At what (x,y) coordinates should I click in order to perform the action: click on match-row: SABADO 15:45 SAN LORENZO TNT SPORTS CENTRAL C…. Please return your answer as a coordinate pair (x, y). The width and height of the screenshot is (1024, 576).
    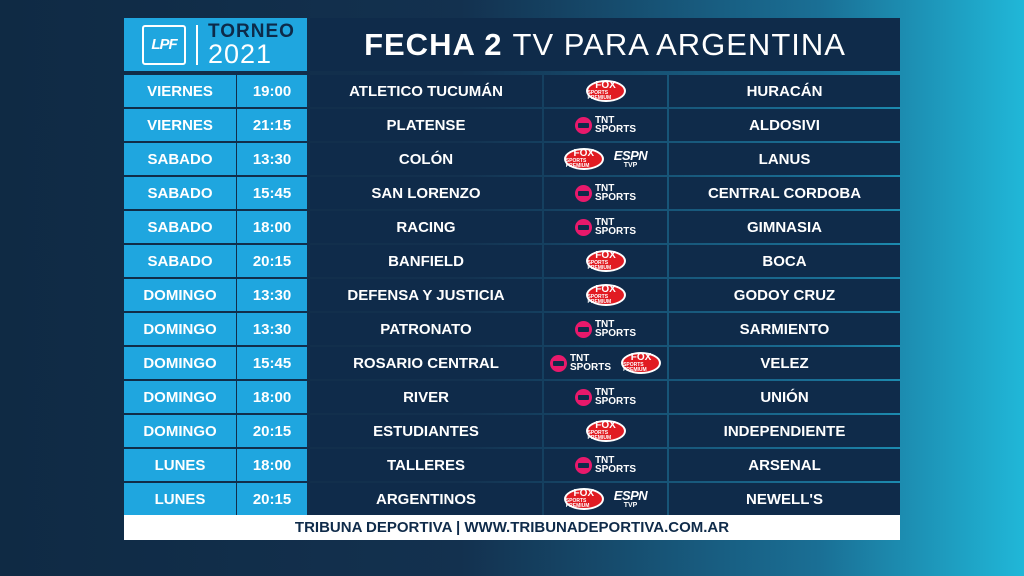
    Looking at the image, I should click on (512, 193).